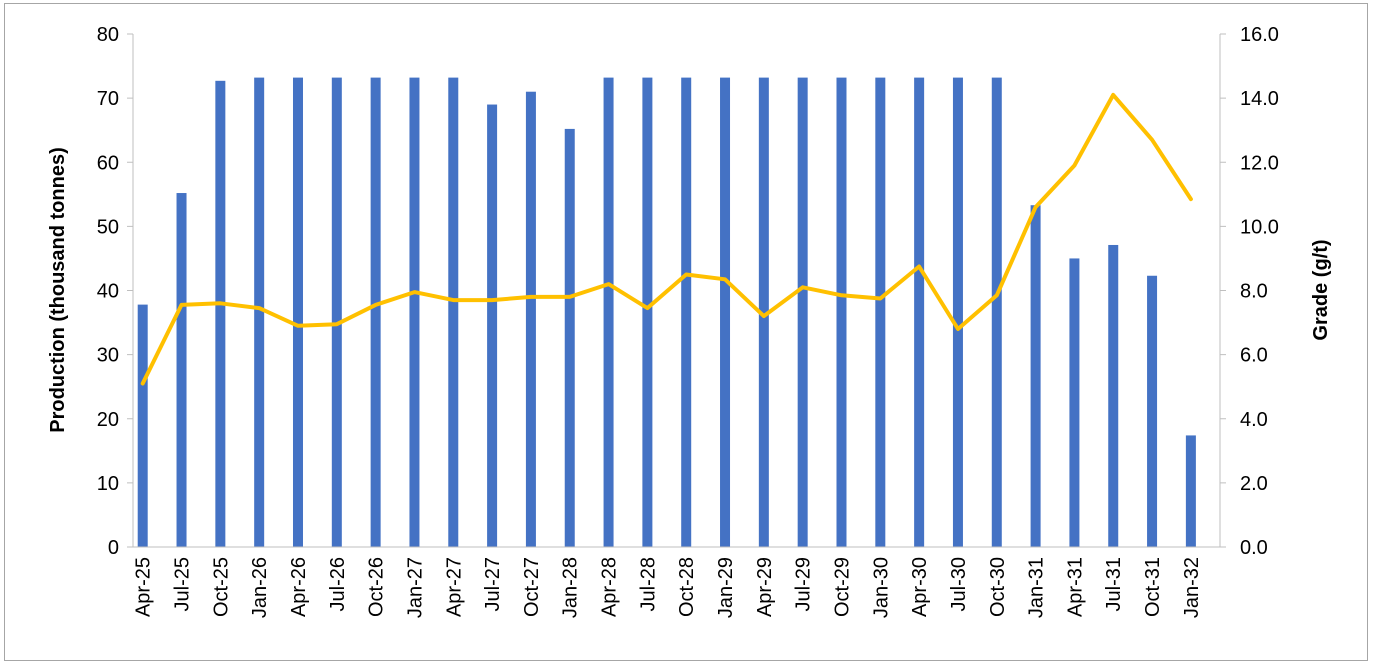  I want to click on x-tick-label: Jan-32, so click(1192, 587).